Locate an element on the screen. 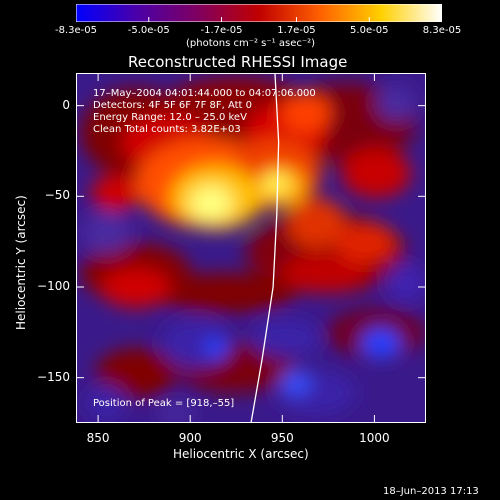 The image size is (500, 500). colorbar-ticks is located at coordinates (259, 19).